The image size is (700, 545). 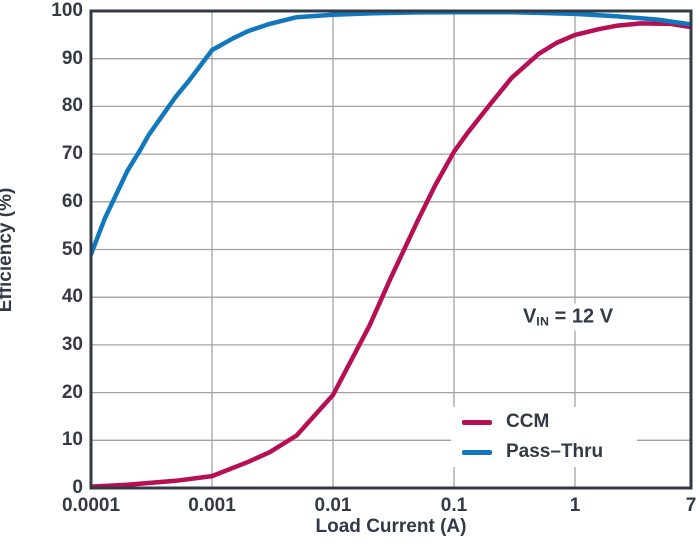 What do you see at coordinates (77, 487) in the screenshot?
I see `y-tick-label: 0` at bounding box center [77, 487].